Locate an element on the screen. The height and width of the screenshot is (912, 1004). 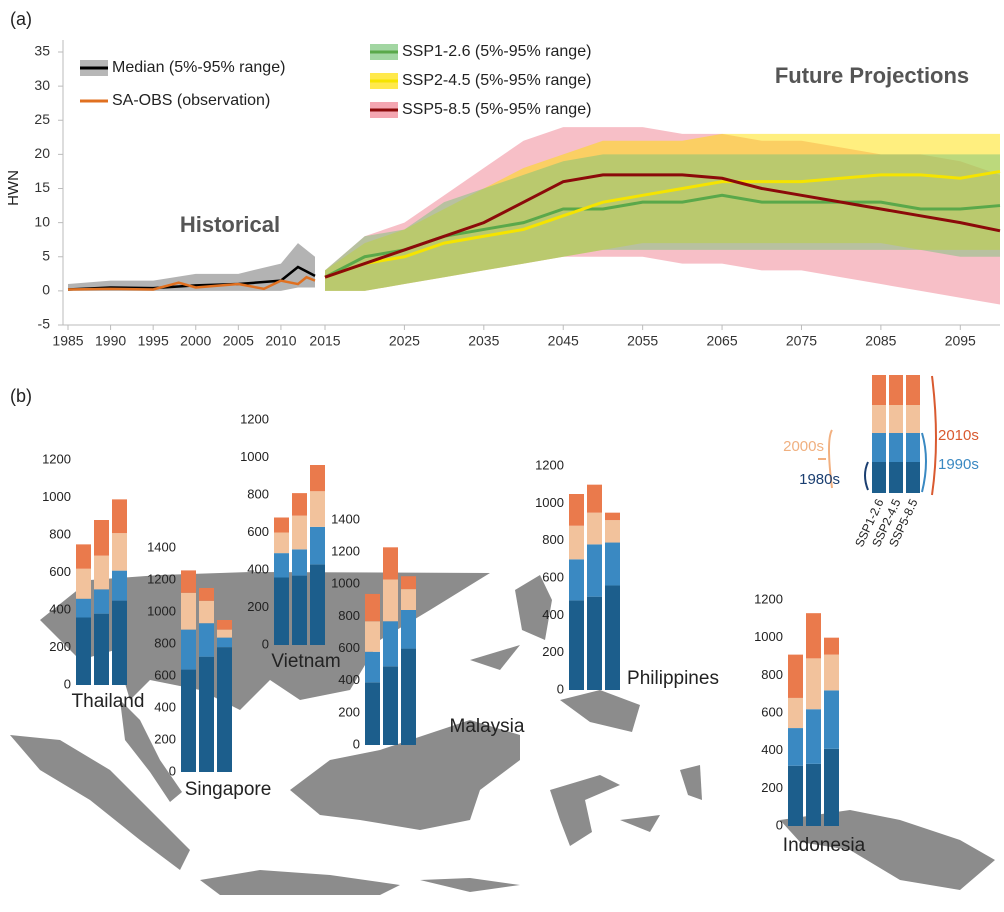
x-tick-label: 1990 is located at coordinates (110, 341).